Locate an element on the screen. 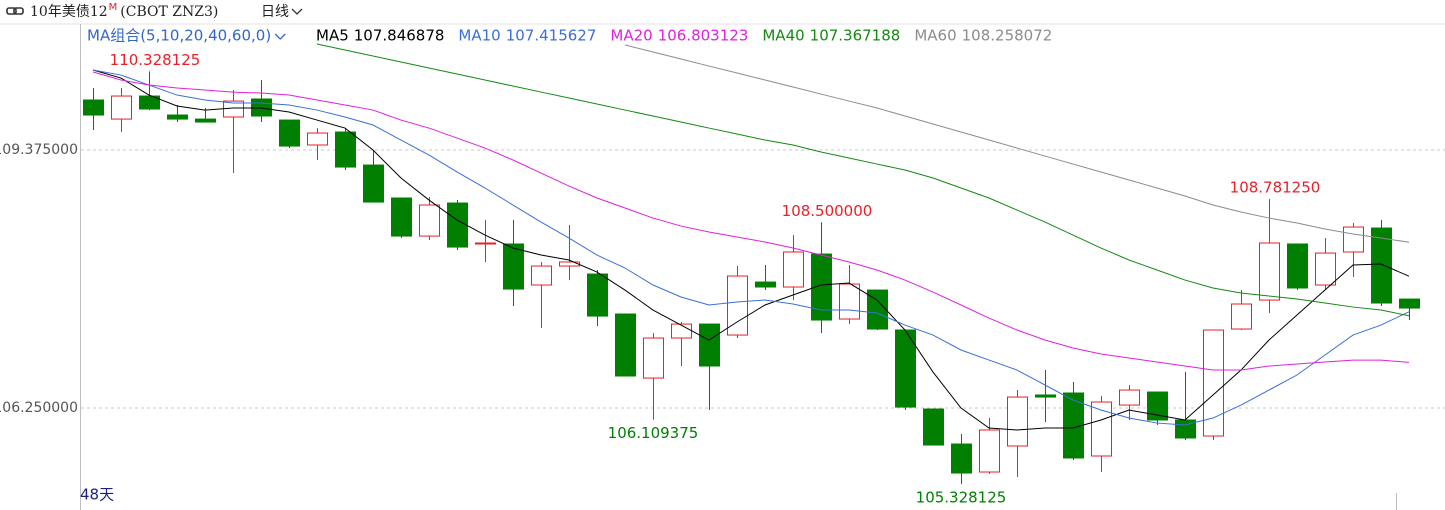  legend-name: MA5 is located at coordinates (332, 36).